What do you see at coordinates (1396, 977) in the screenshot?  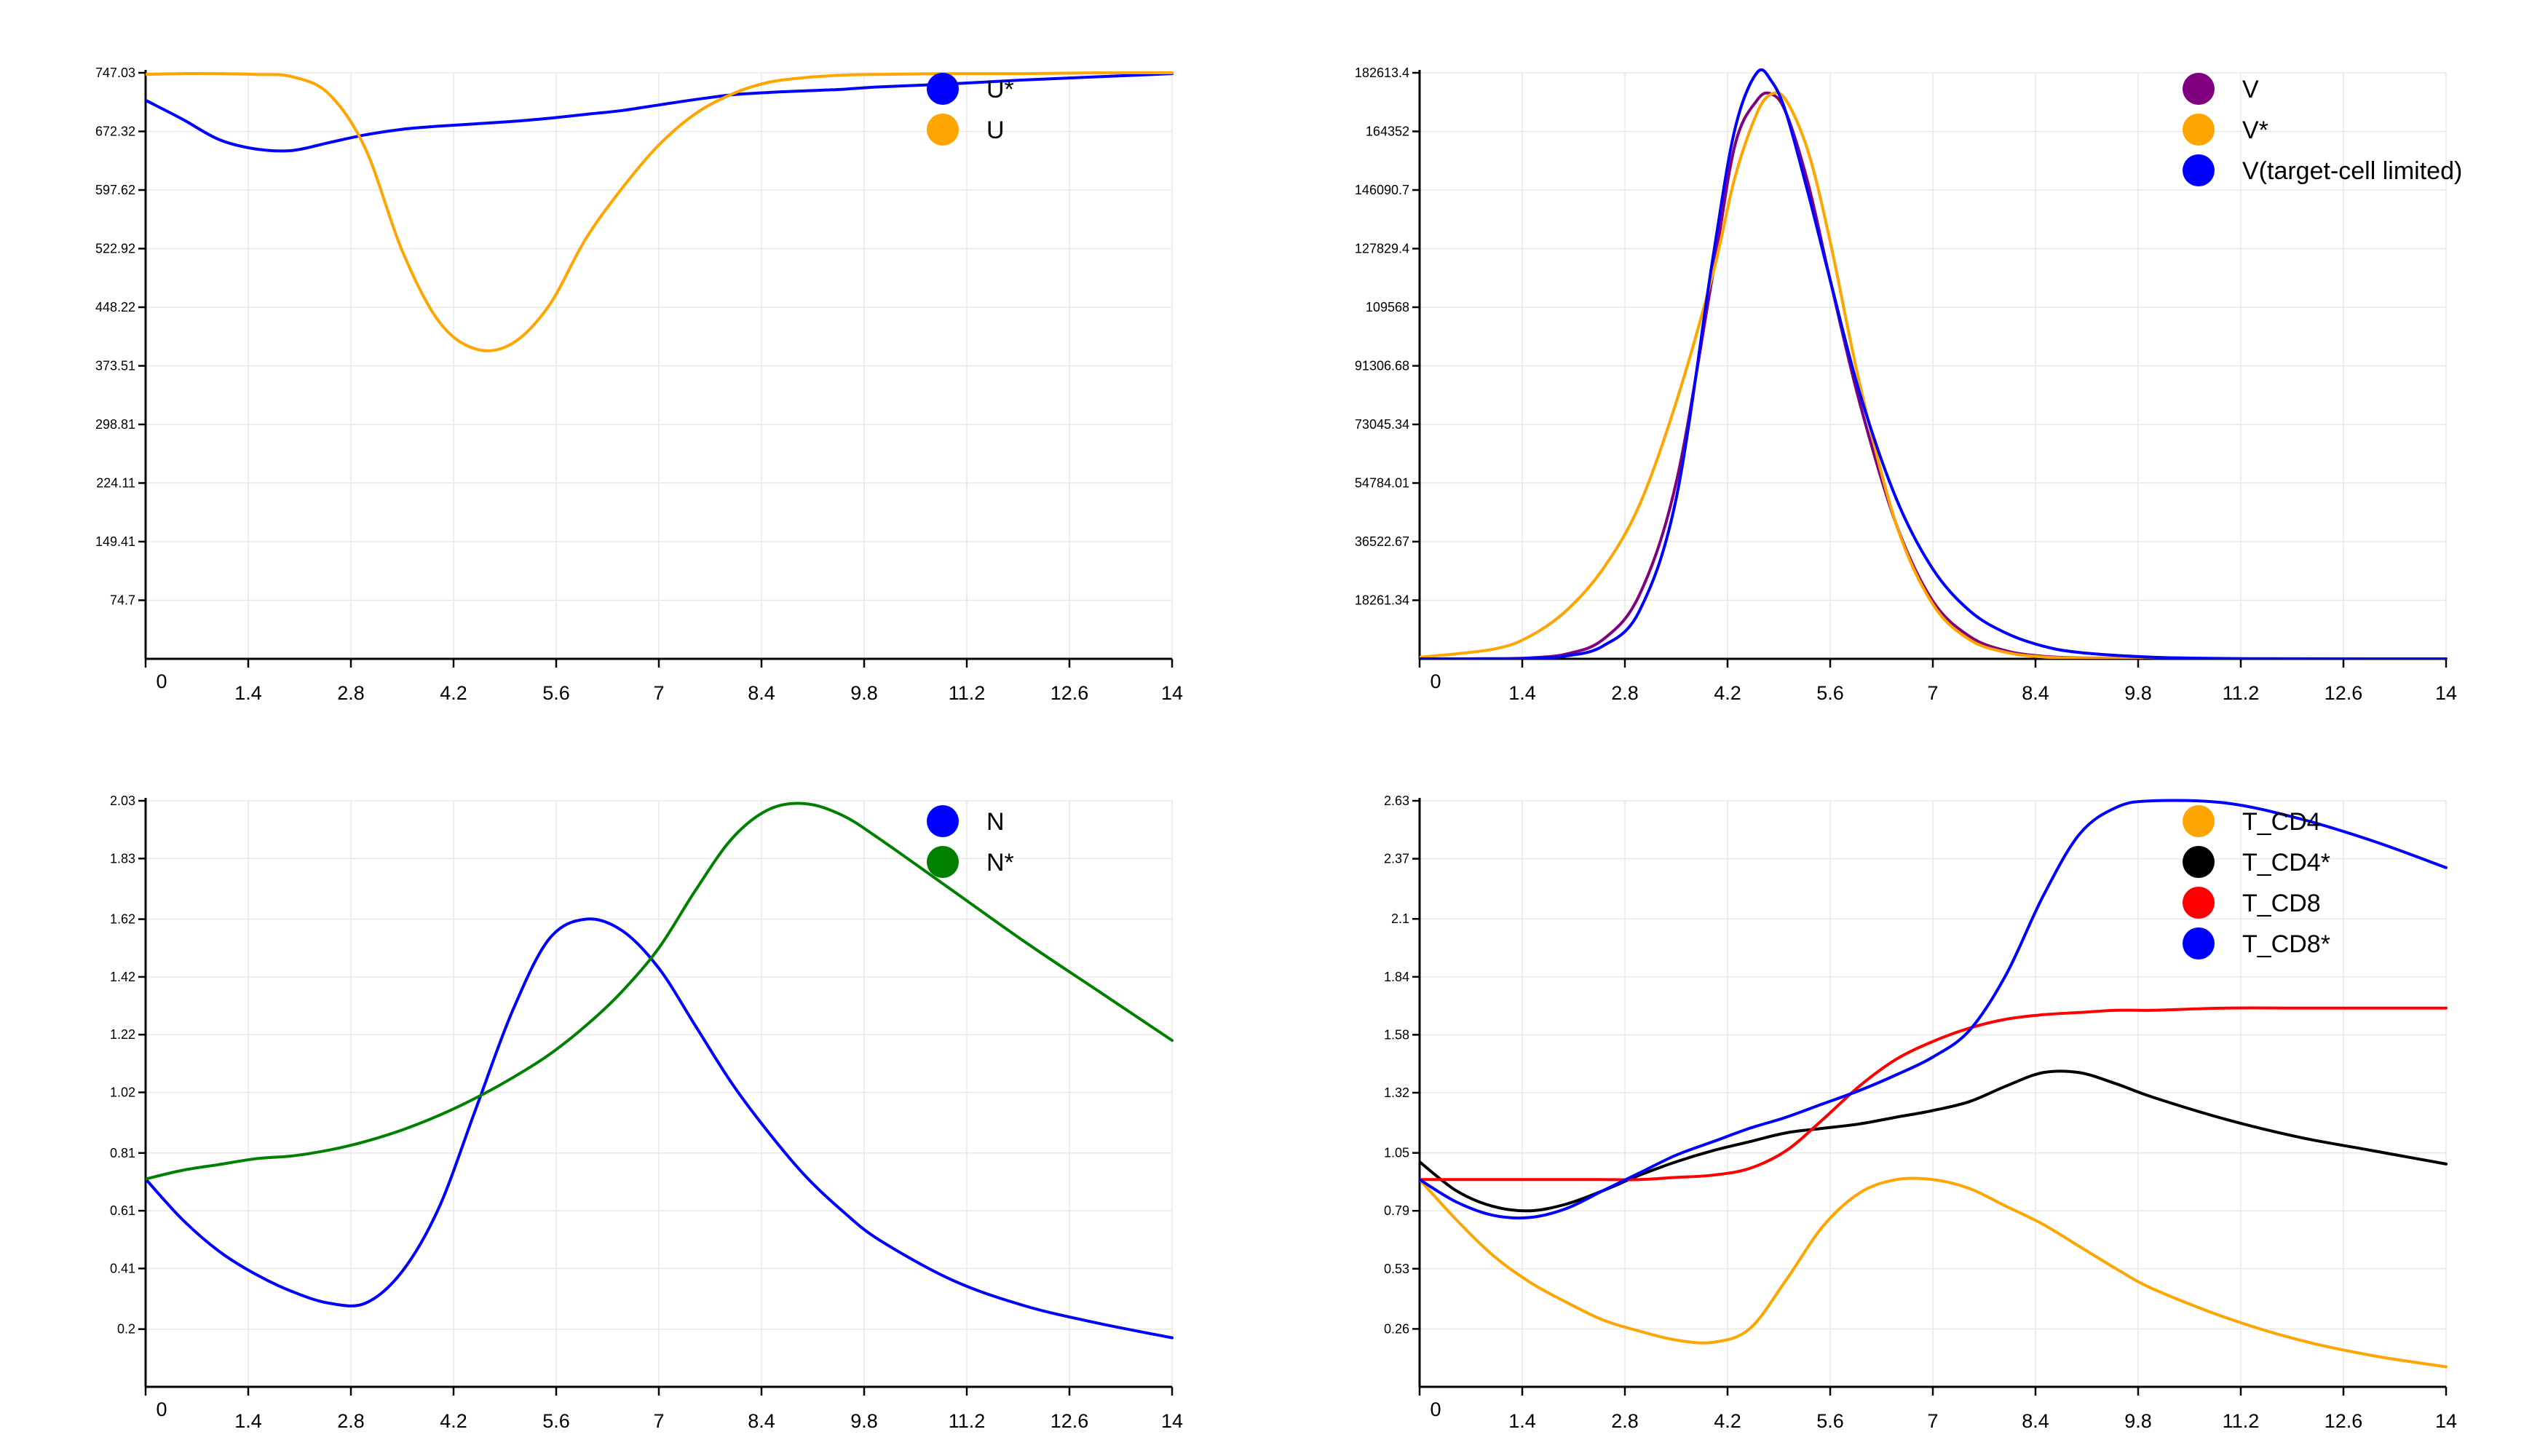 I see `y-tick-label: 1.84` at bounding box center [1396, 977].